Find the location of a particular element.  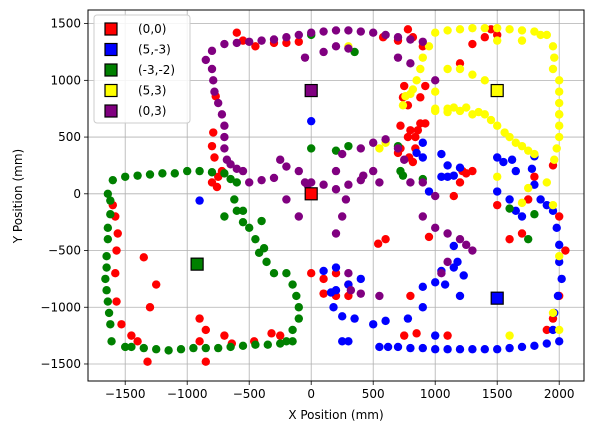

legend: (0,0) (5,-3) (-3,-2) (5,3) (0,3) is located at coordinates (142, 69).